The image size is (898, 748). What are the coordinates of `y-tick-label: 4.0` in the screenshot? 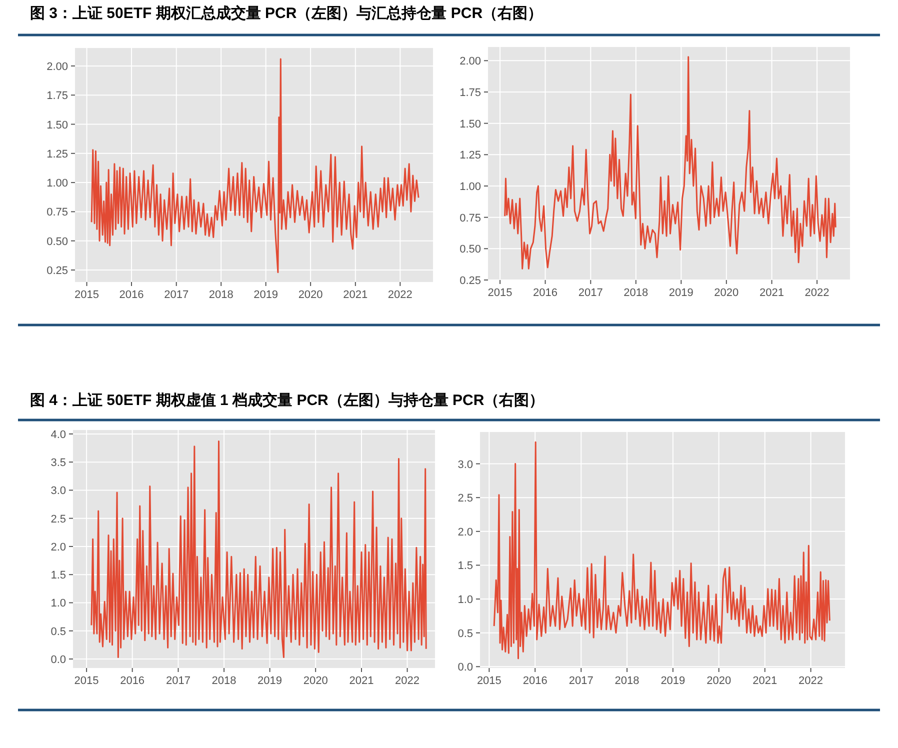 It's located at (58, 434).